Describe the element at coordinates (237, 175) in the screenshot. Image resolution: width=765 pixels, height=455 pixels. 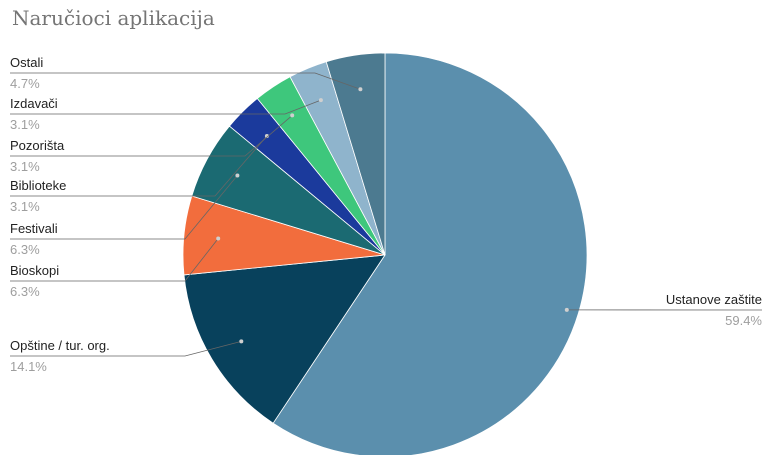
I see `leader-dot-festivali` at that location.